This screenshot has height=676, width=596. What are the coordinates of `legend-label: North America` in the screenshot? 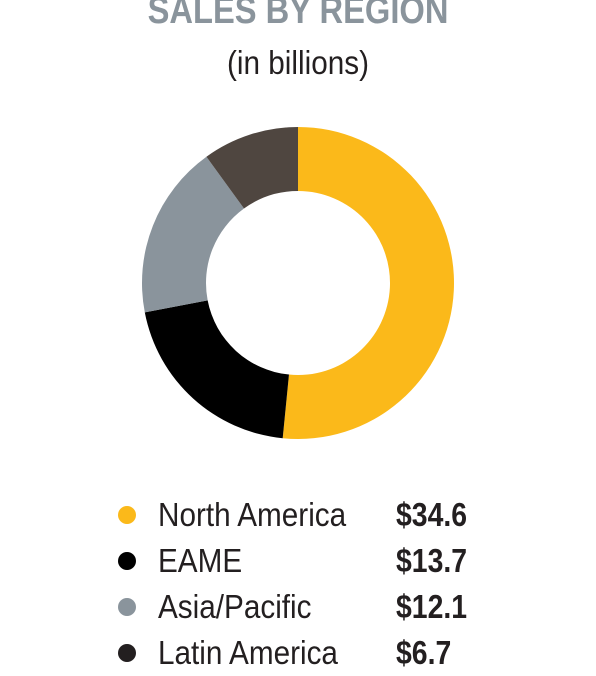 It's located at (252, 514).